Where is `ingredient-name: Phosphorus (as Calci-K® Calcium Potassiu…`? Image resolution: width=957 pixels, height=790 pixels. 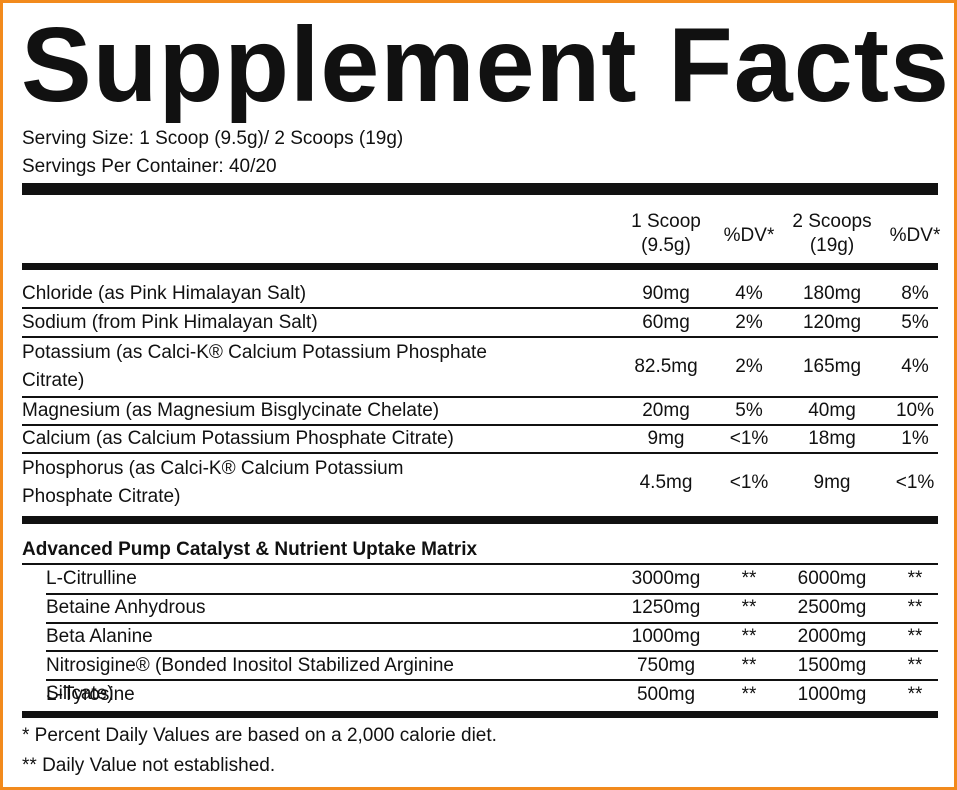 ingredient-name: Phosphorus (as Calci-K® Calcium Potassiu… is located at coordinates (213, 482).